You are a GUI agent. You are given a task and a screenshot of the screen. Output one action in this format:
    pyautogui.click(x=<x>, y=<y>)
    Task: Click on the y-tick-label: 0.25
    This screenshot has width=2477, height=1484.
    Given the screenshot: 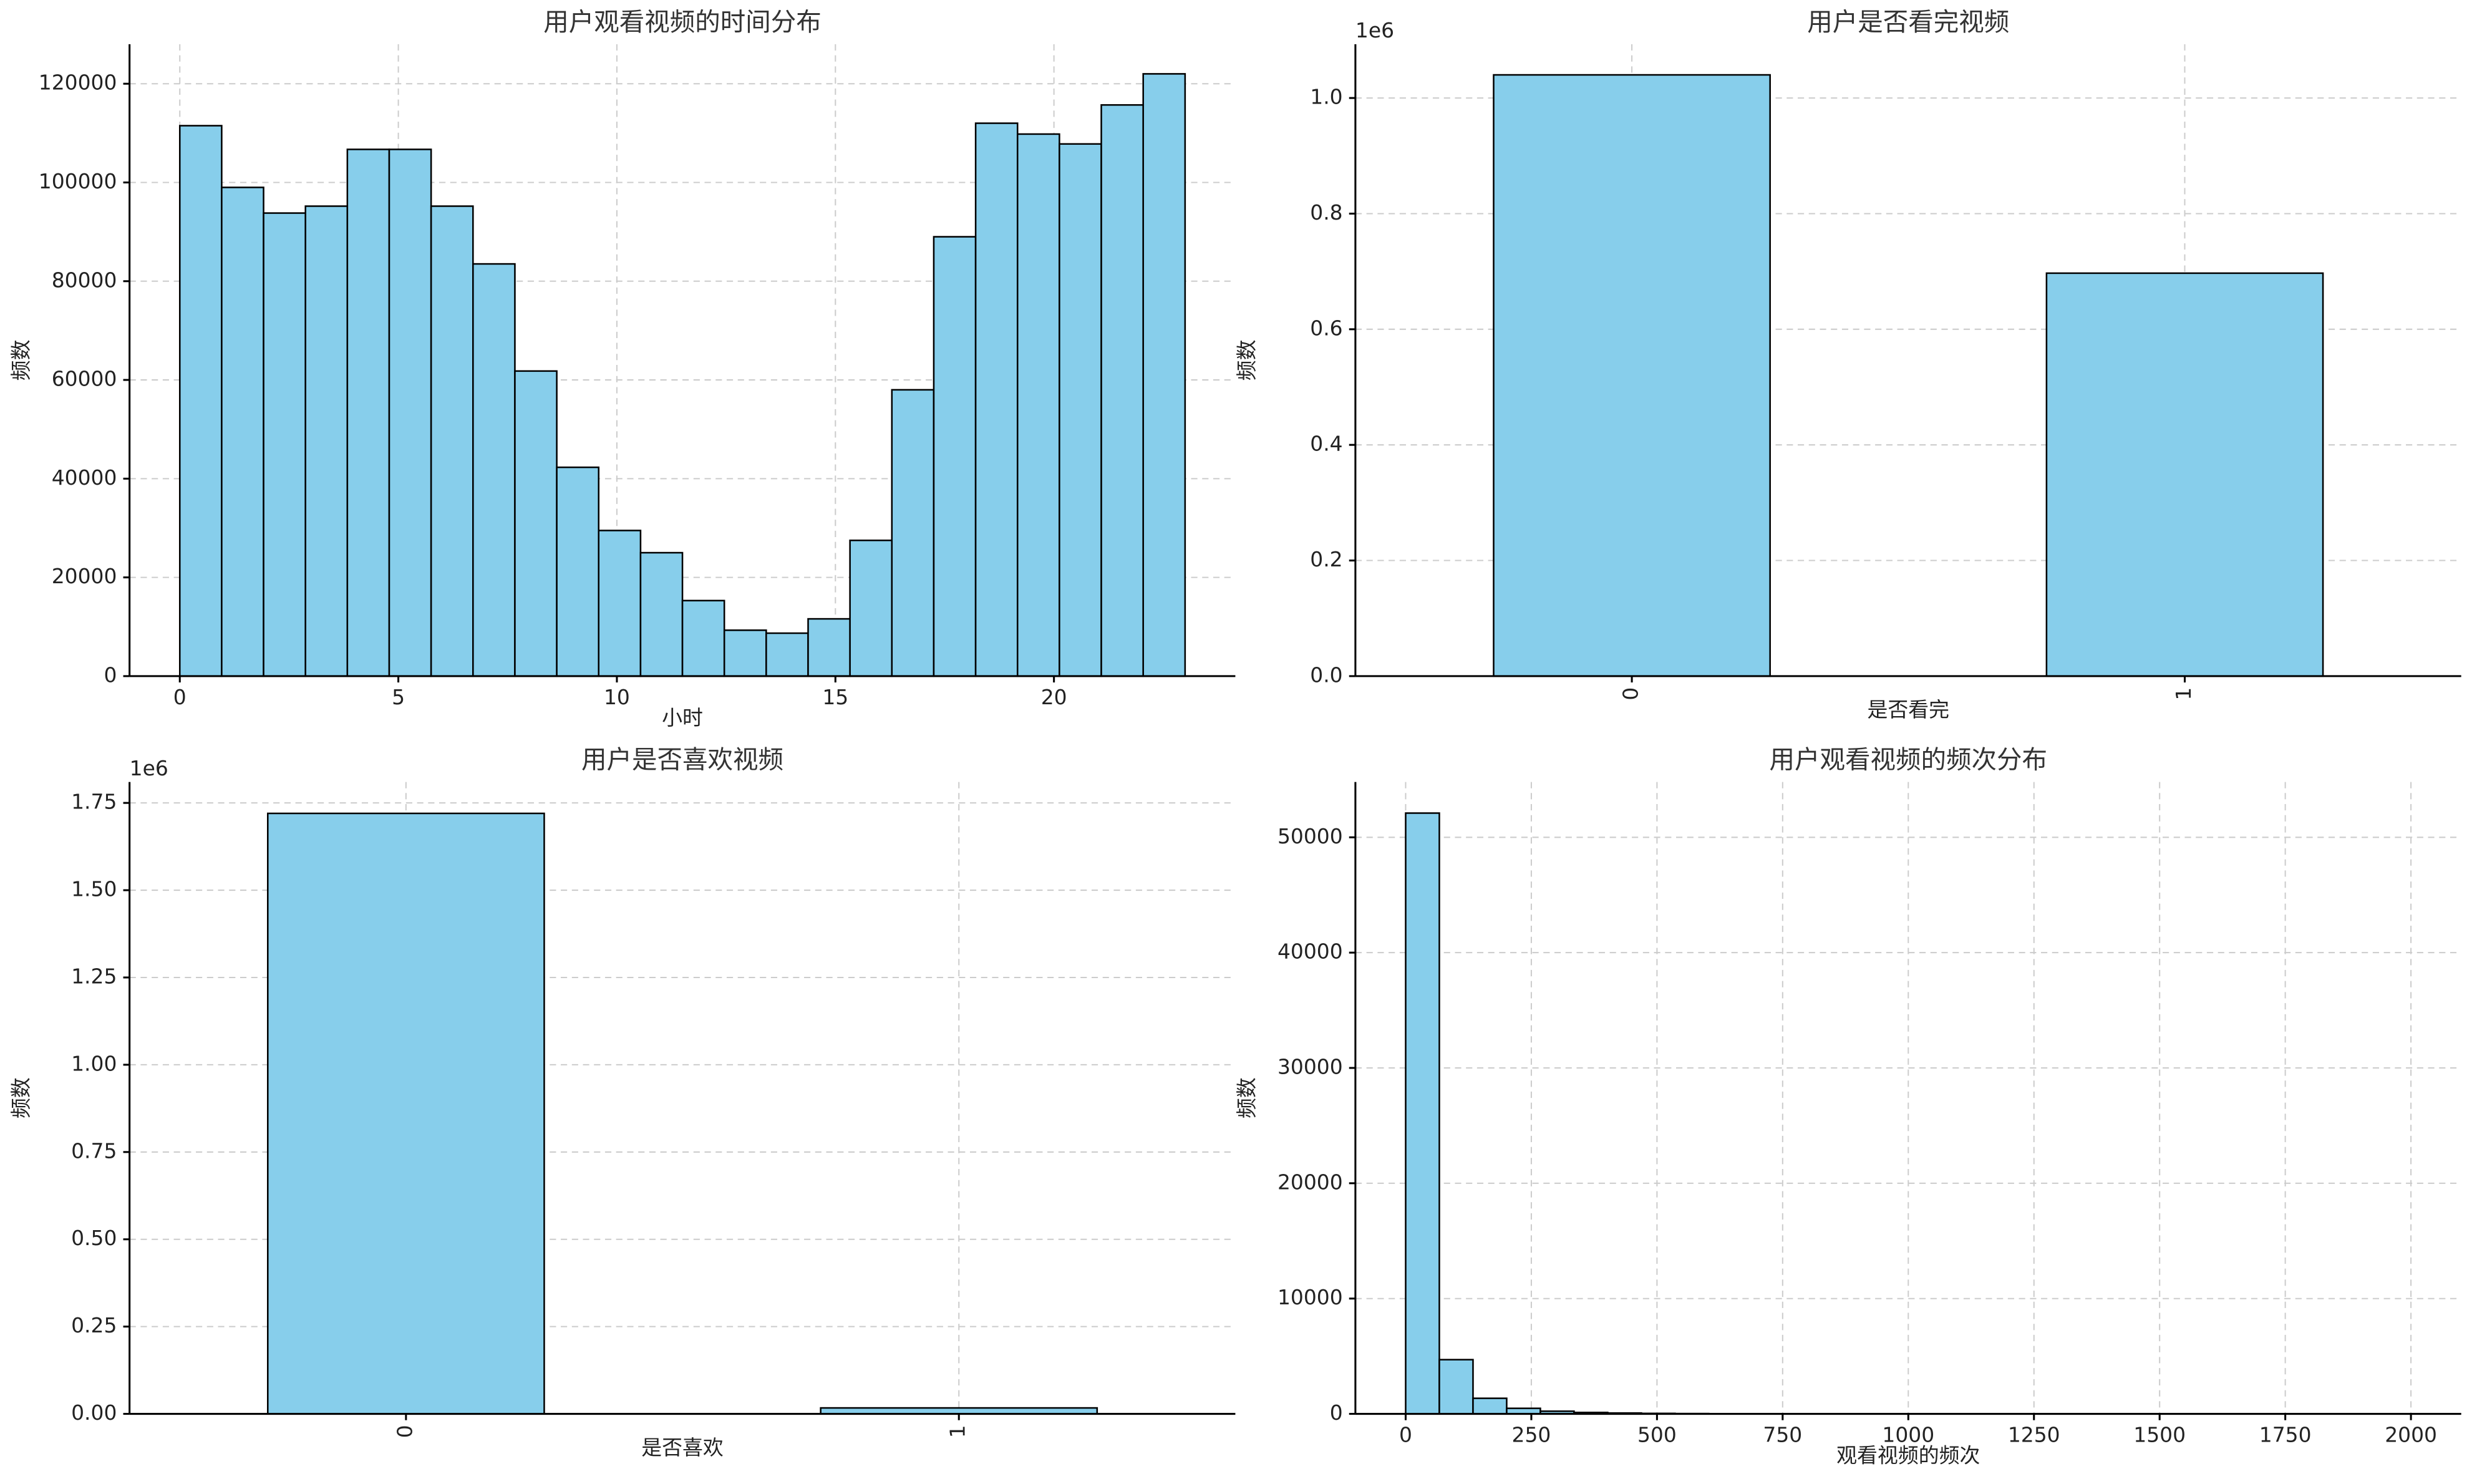 What is the action you would take?
    pyautogui.click(x=94, y=1325)
    